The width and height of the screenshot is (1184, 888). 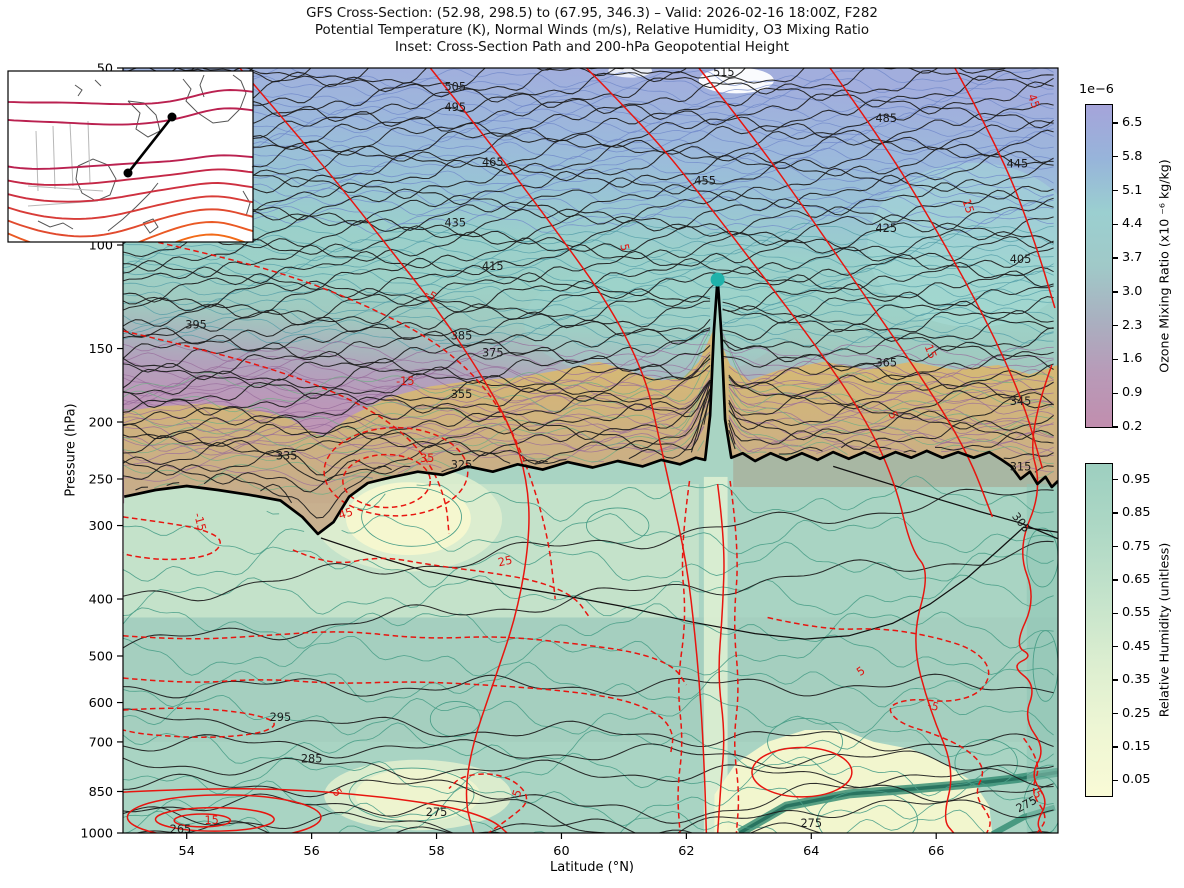 I want to click on cb2-tick-label: 0.25, so click(x=1136, y=713).